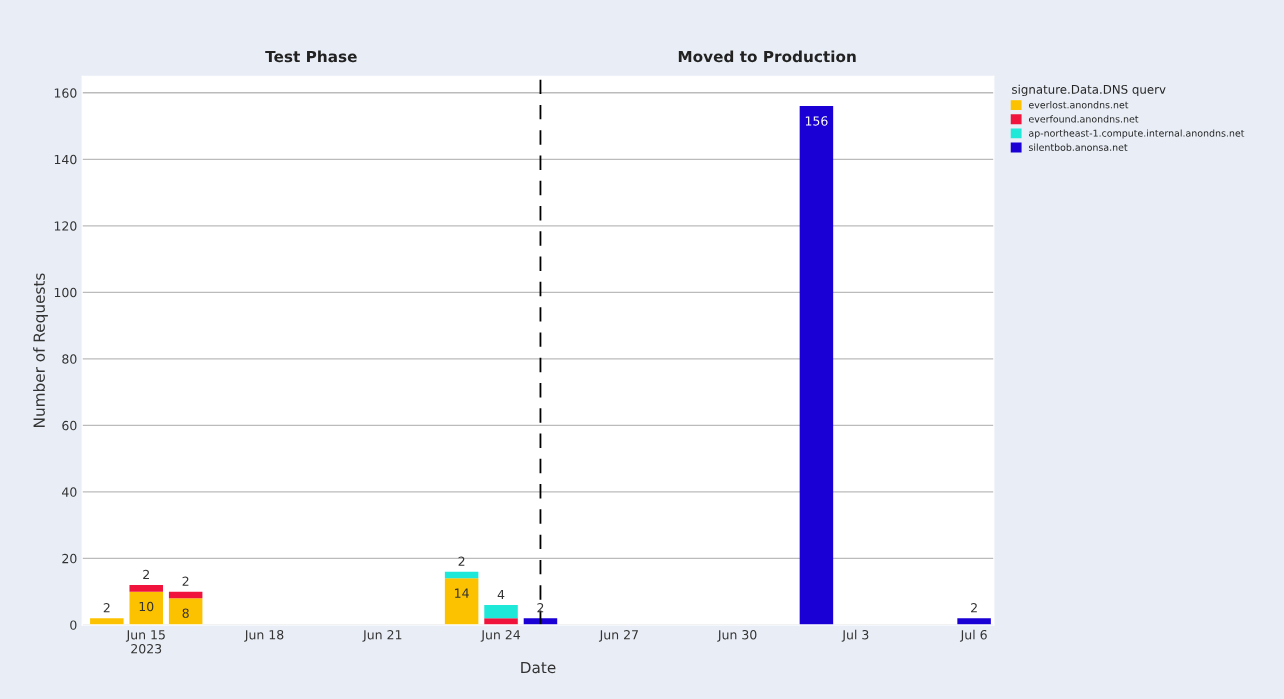  I want to click on x-tick-label: Jul 6, so click(973, 635).